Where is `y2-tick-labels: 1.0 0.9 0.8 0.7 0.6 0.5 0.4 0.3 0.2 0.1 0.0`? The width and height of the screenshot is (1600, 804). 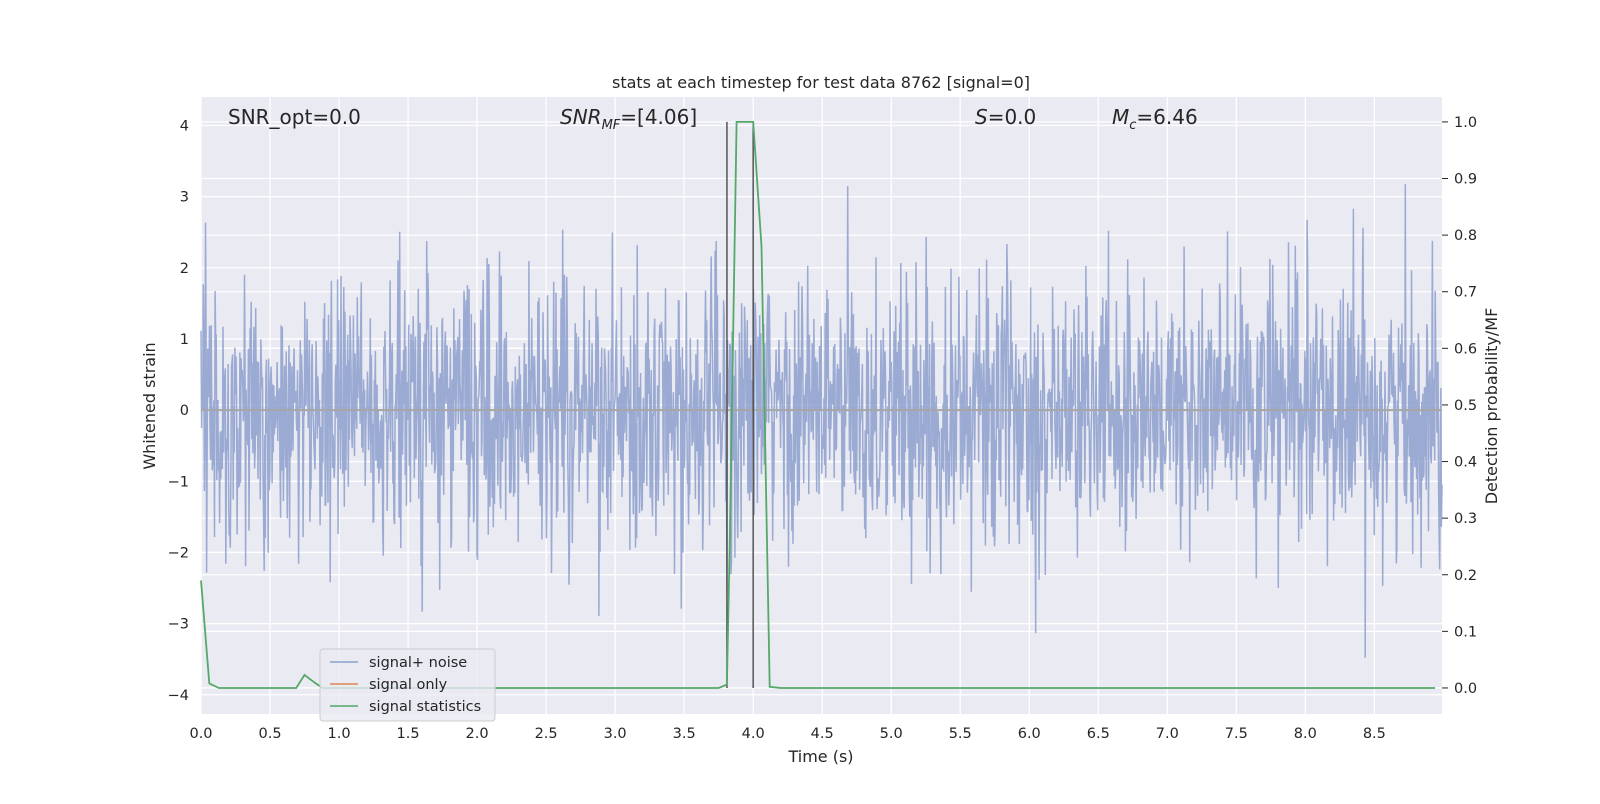
y2-tick-labels: 1.0 0.9 0.8 0.7 0.6 0.5 0.4 0.3 0.2 0.1 0.0 is located at coordinates (1459, 406).